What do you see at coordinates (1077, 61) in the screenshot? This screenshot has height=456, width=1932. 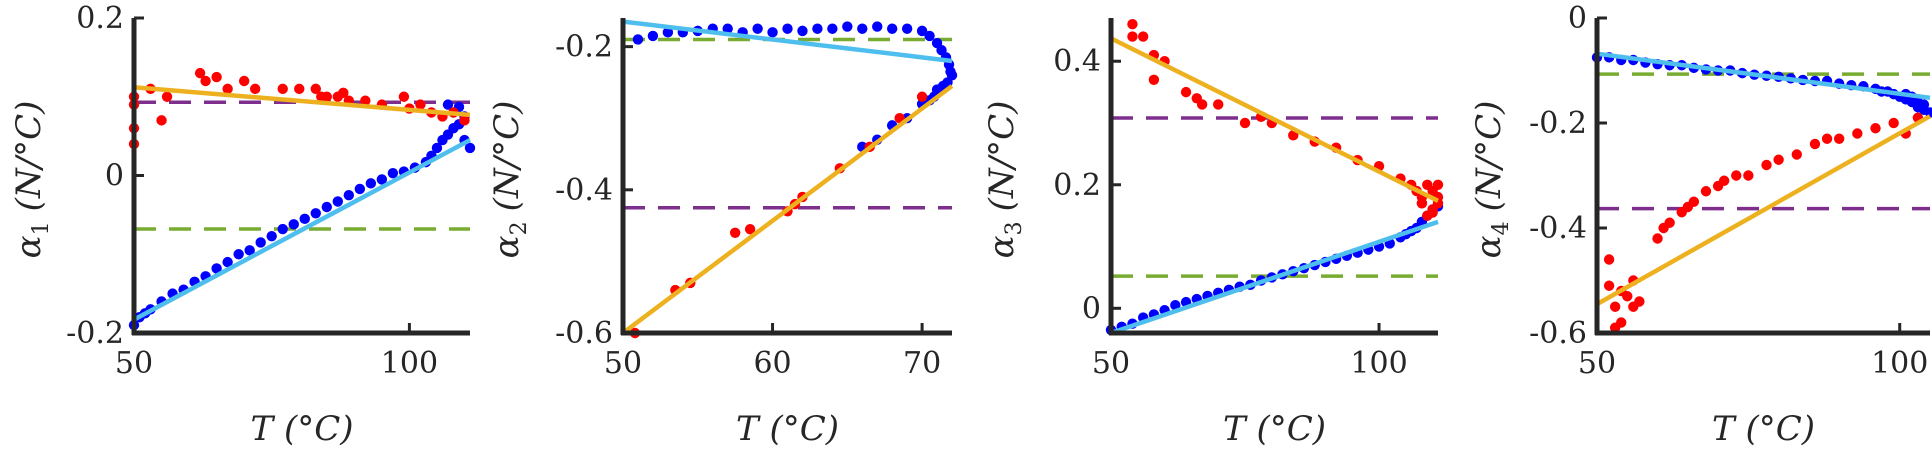 I see `y-tick-label: 0.4` at bounding box center [1077, 61].